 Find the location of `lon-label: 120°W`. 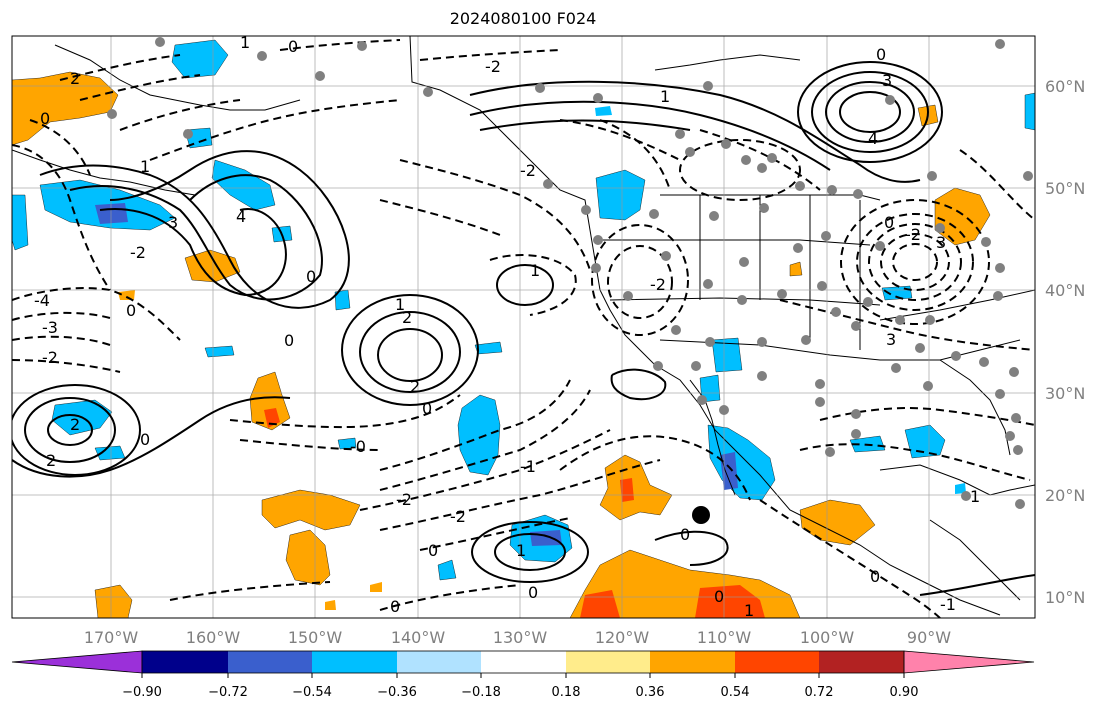

lon-label: 120°W is located at coordinates (622, 637).